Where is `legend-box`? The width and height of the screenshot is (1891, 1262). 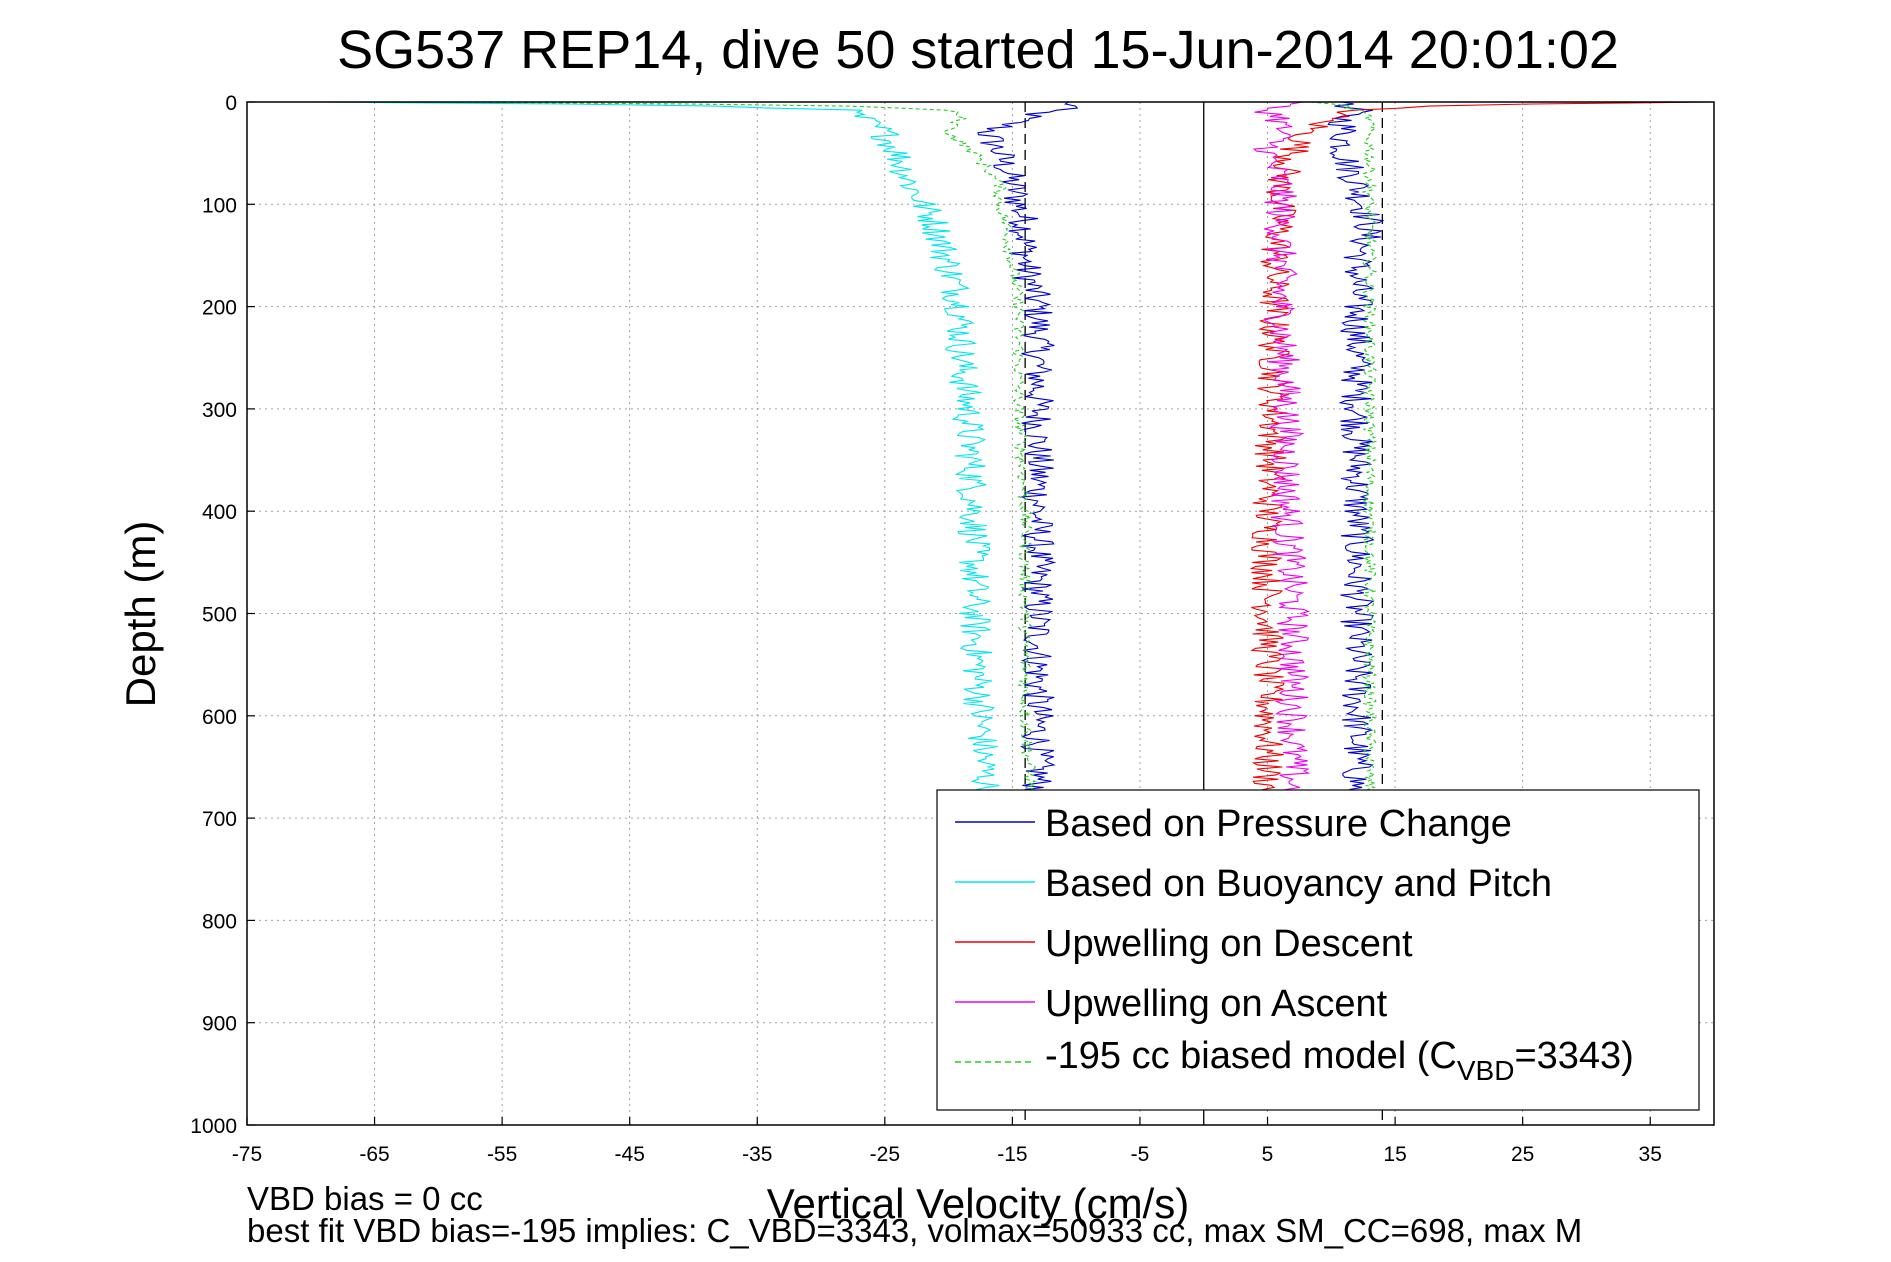 legend-box is located at coordinates (1318, 950).